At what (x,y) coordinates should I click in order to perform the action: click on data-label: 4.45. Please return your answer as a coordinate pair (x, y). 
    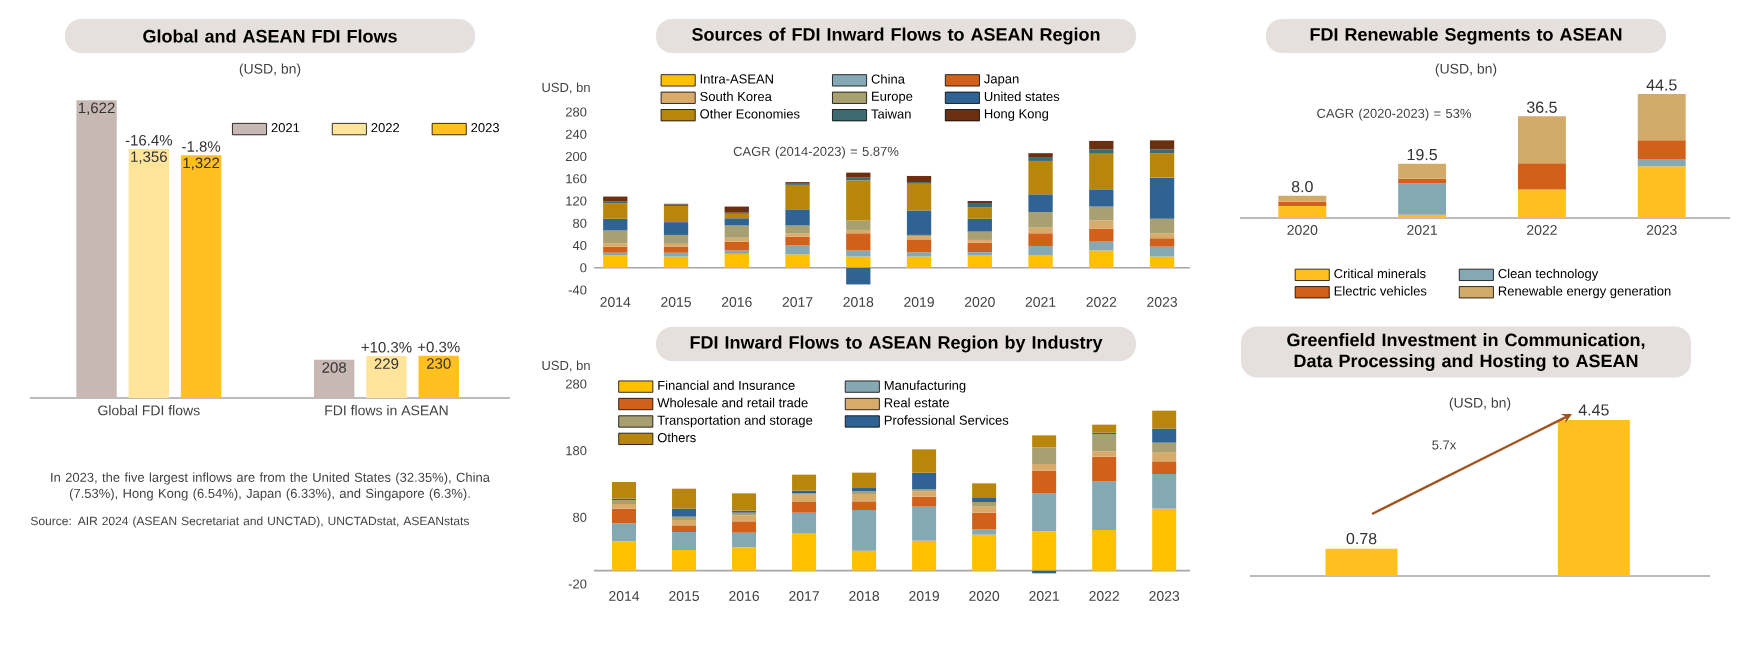
    Looking at the image, I should click on (1593, 410).